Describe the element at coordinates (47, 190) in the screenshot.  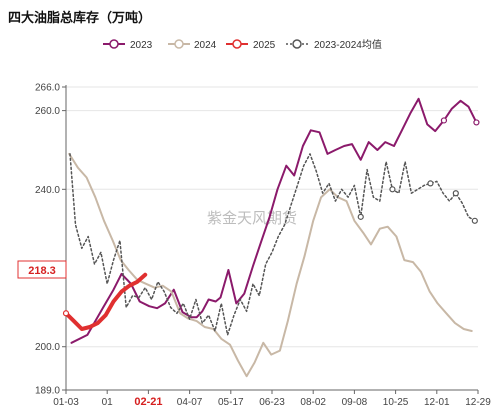
I see `y-tick-label: 240.0` at that location.